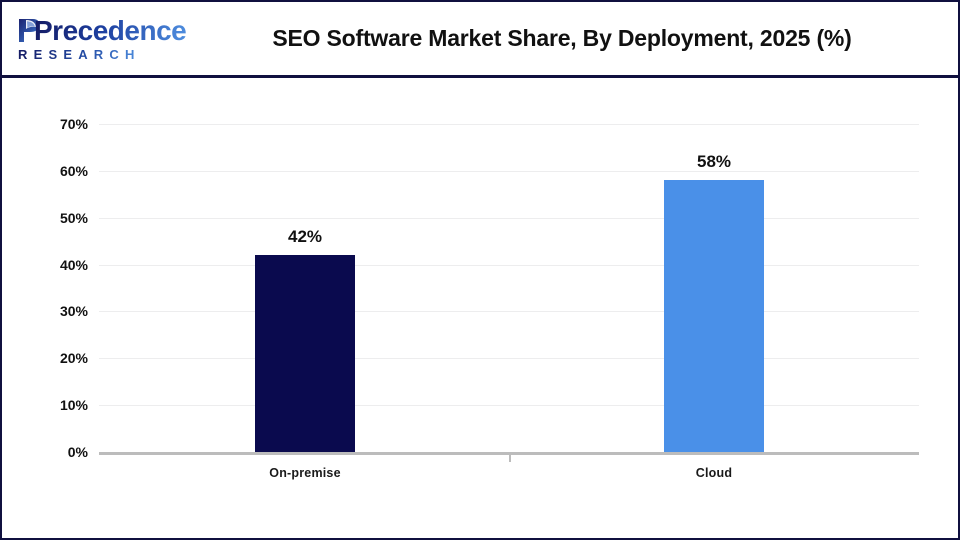  Describe the element at coordinates (73, 217) in the screenshot. I see `y-axis-tick-label: 50%` at that location.